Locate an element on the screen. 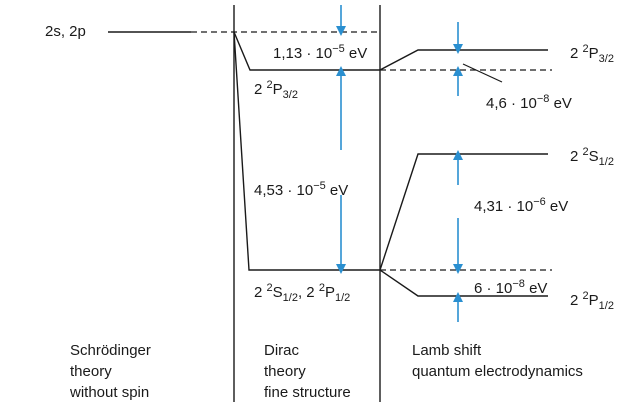 Image resolution: width=642 pixels, height=410 pixels. label-dirac-s12-p12: 2 2S1/2, 2 2P1/2 is located at coordinates (302, 293).